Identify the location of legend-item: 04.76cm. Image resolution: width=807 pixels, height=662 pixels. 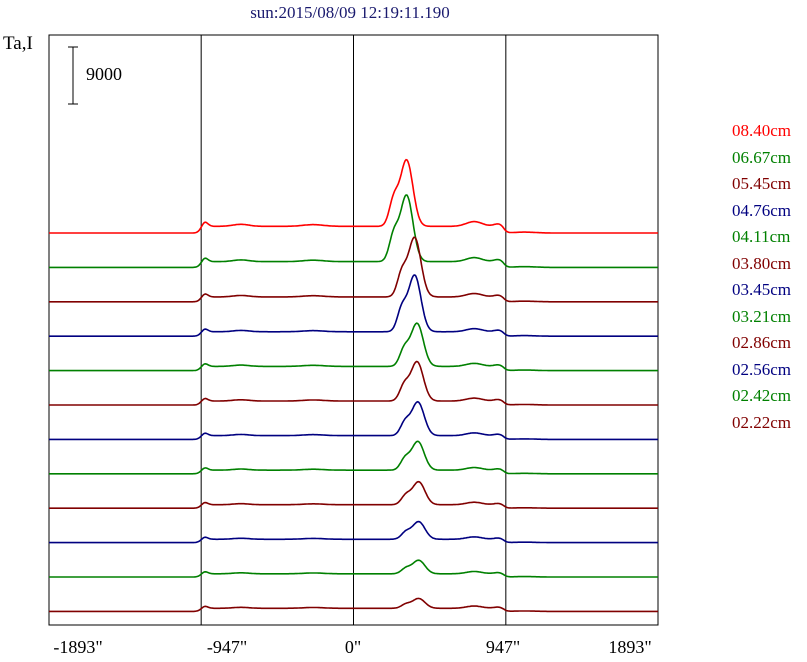
(762, 210).